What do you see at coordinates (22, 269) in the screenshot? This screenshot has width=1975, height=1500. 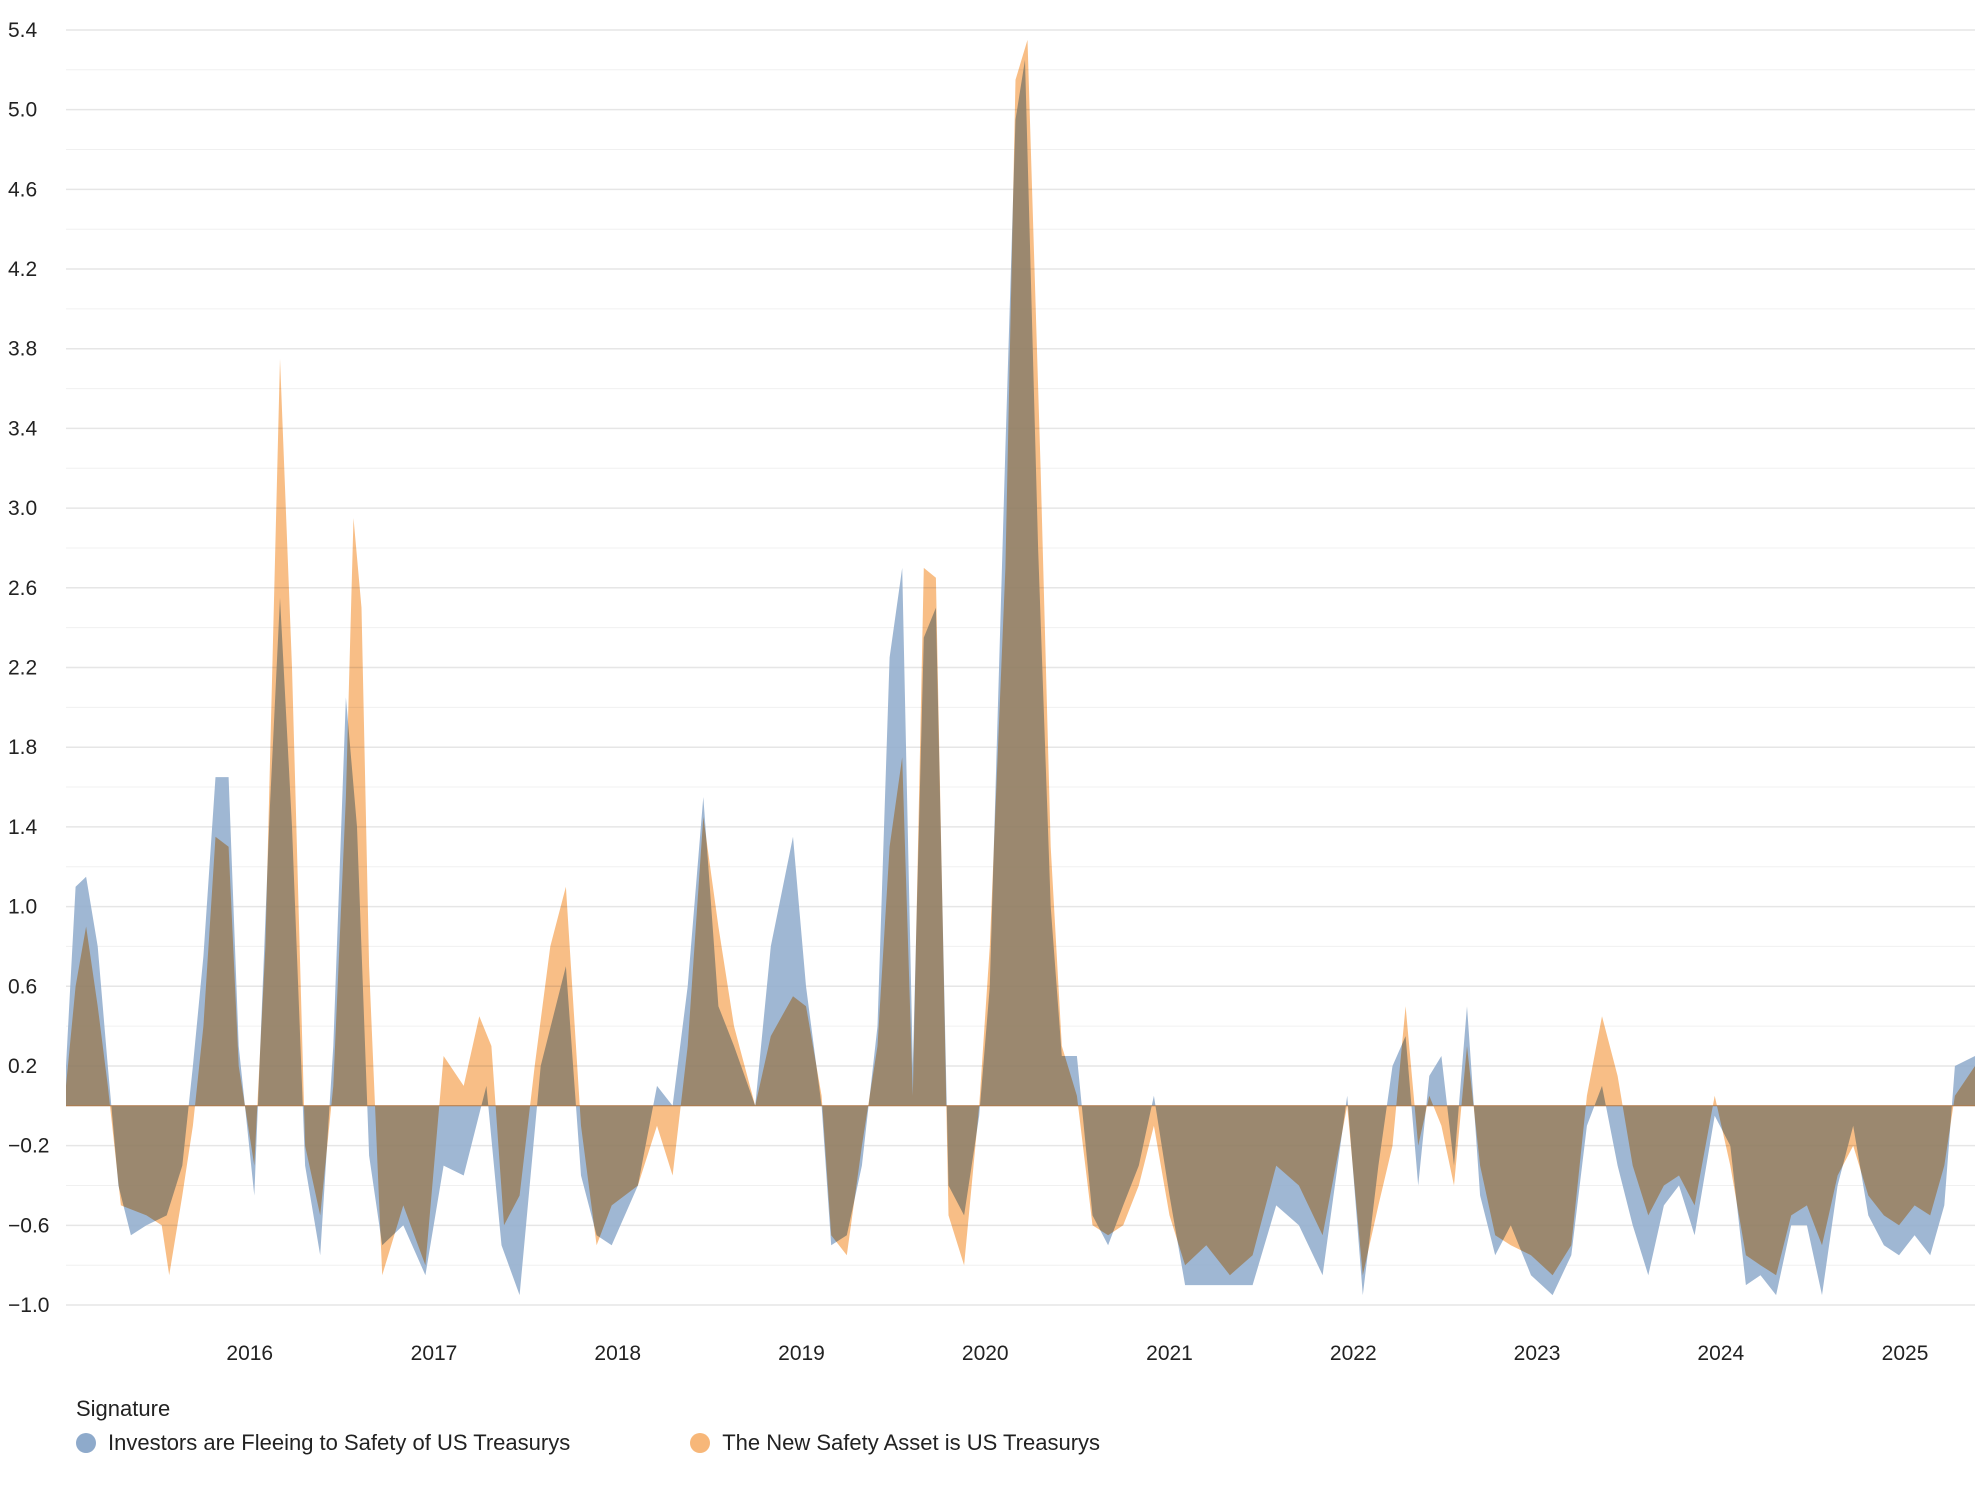 I see `y-tick-label: 4.2` at bounding box center [22, 269].